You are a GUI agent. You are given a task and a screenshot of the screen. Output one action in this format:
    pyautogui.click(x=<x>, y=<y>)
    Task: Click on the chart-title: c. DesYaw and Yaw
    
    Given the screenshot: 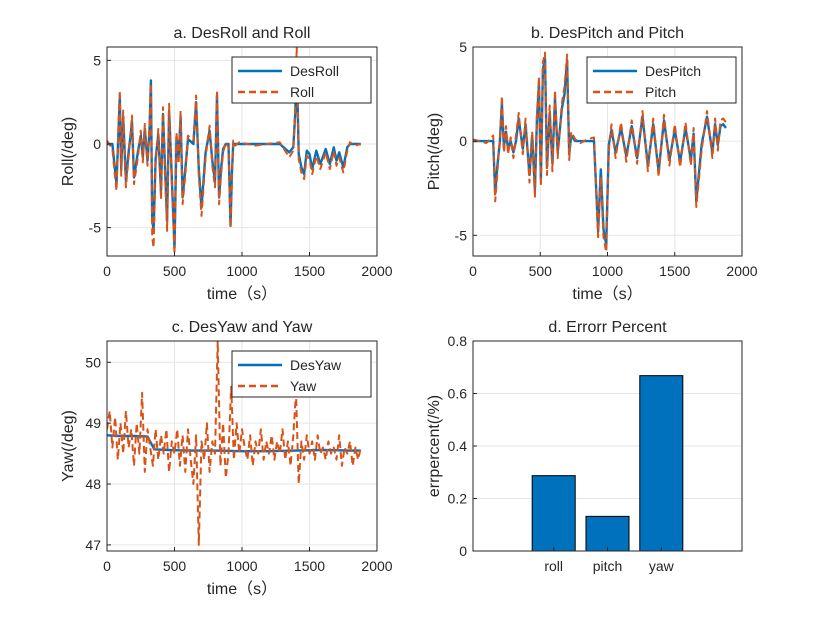 What is the action you would take?
    pyautogui.click(x=242, y=327)
    